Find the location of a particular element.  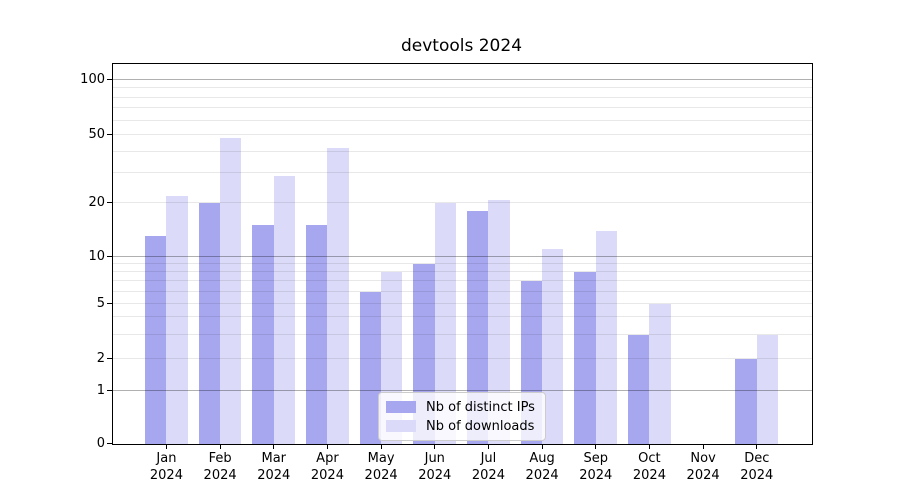

legend-label-distinct-ips: Nb of distinct IPs is located at coordinates (480, 407).